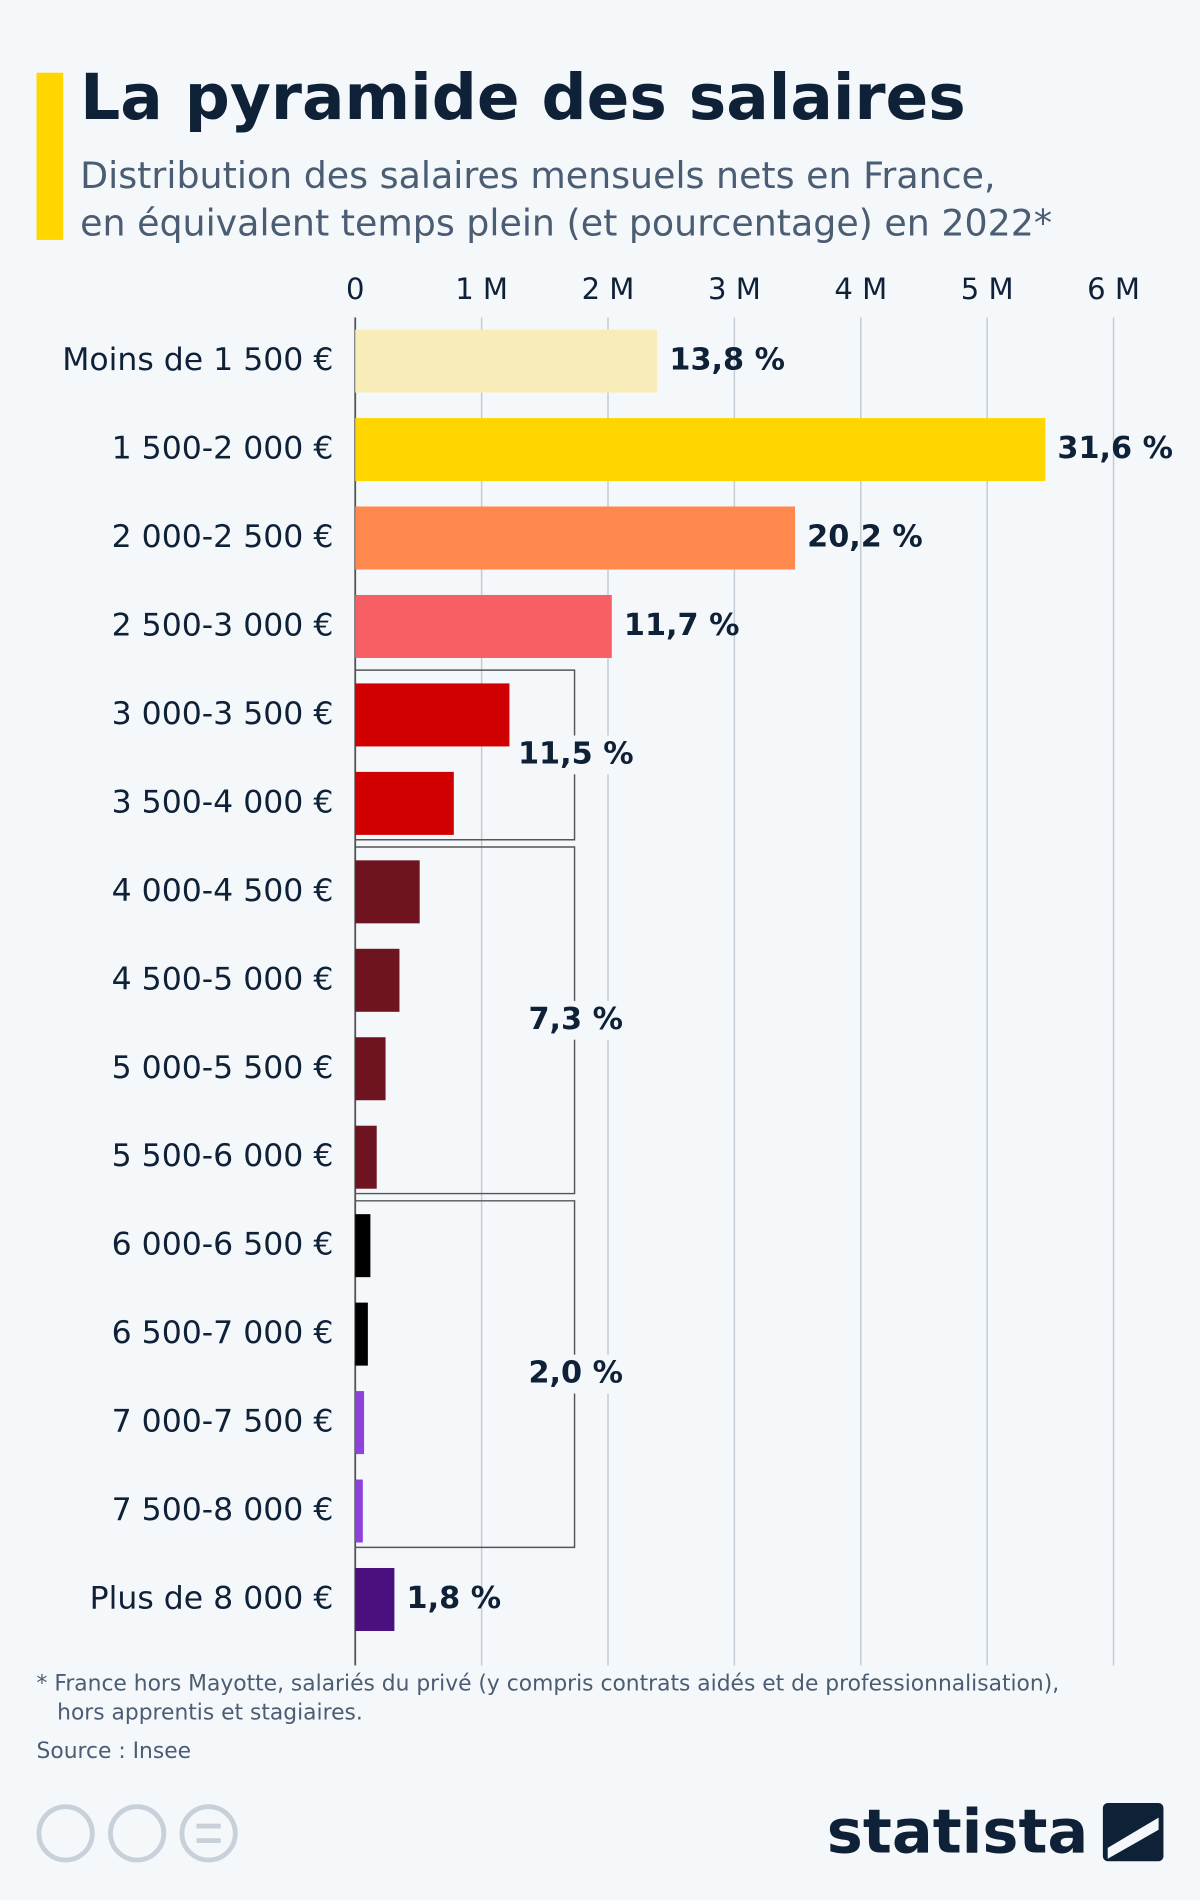  I want to click on x-tick-label: 5 M, so click(987, 289).